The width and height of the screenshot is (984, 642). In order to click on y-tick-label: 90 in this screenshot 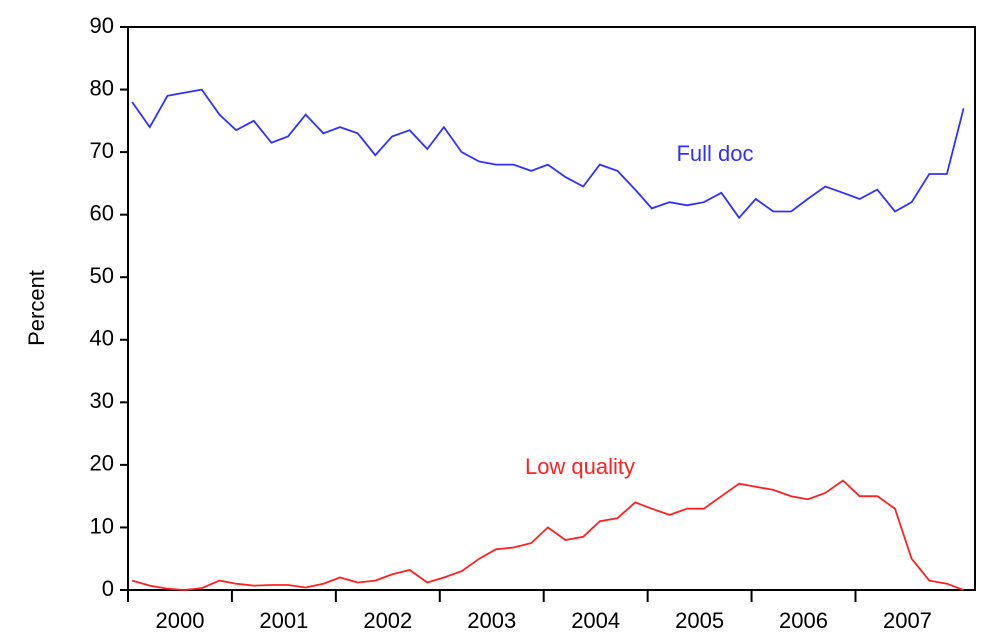, I will do `click(102, 25)`.